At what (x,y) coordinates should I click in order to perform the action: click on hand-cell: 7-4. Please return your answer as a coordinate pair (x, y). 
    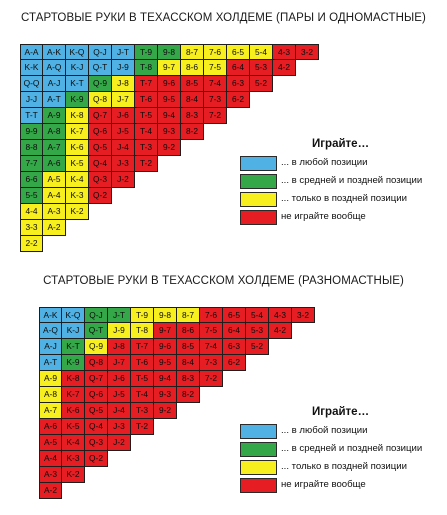
    Looking at the image, I should click on (215, 84).